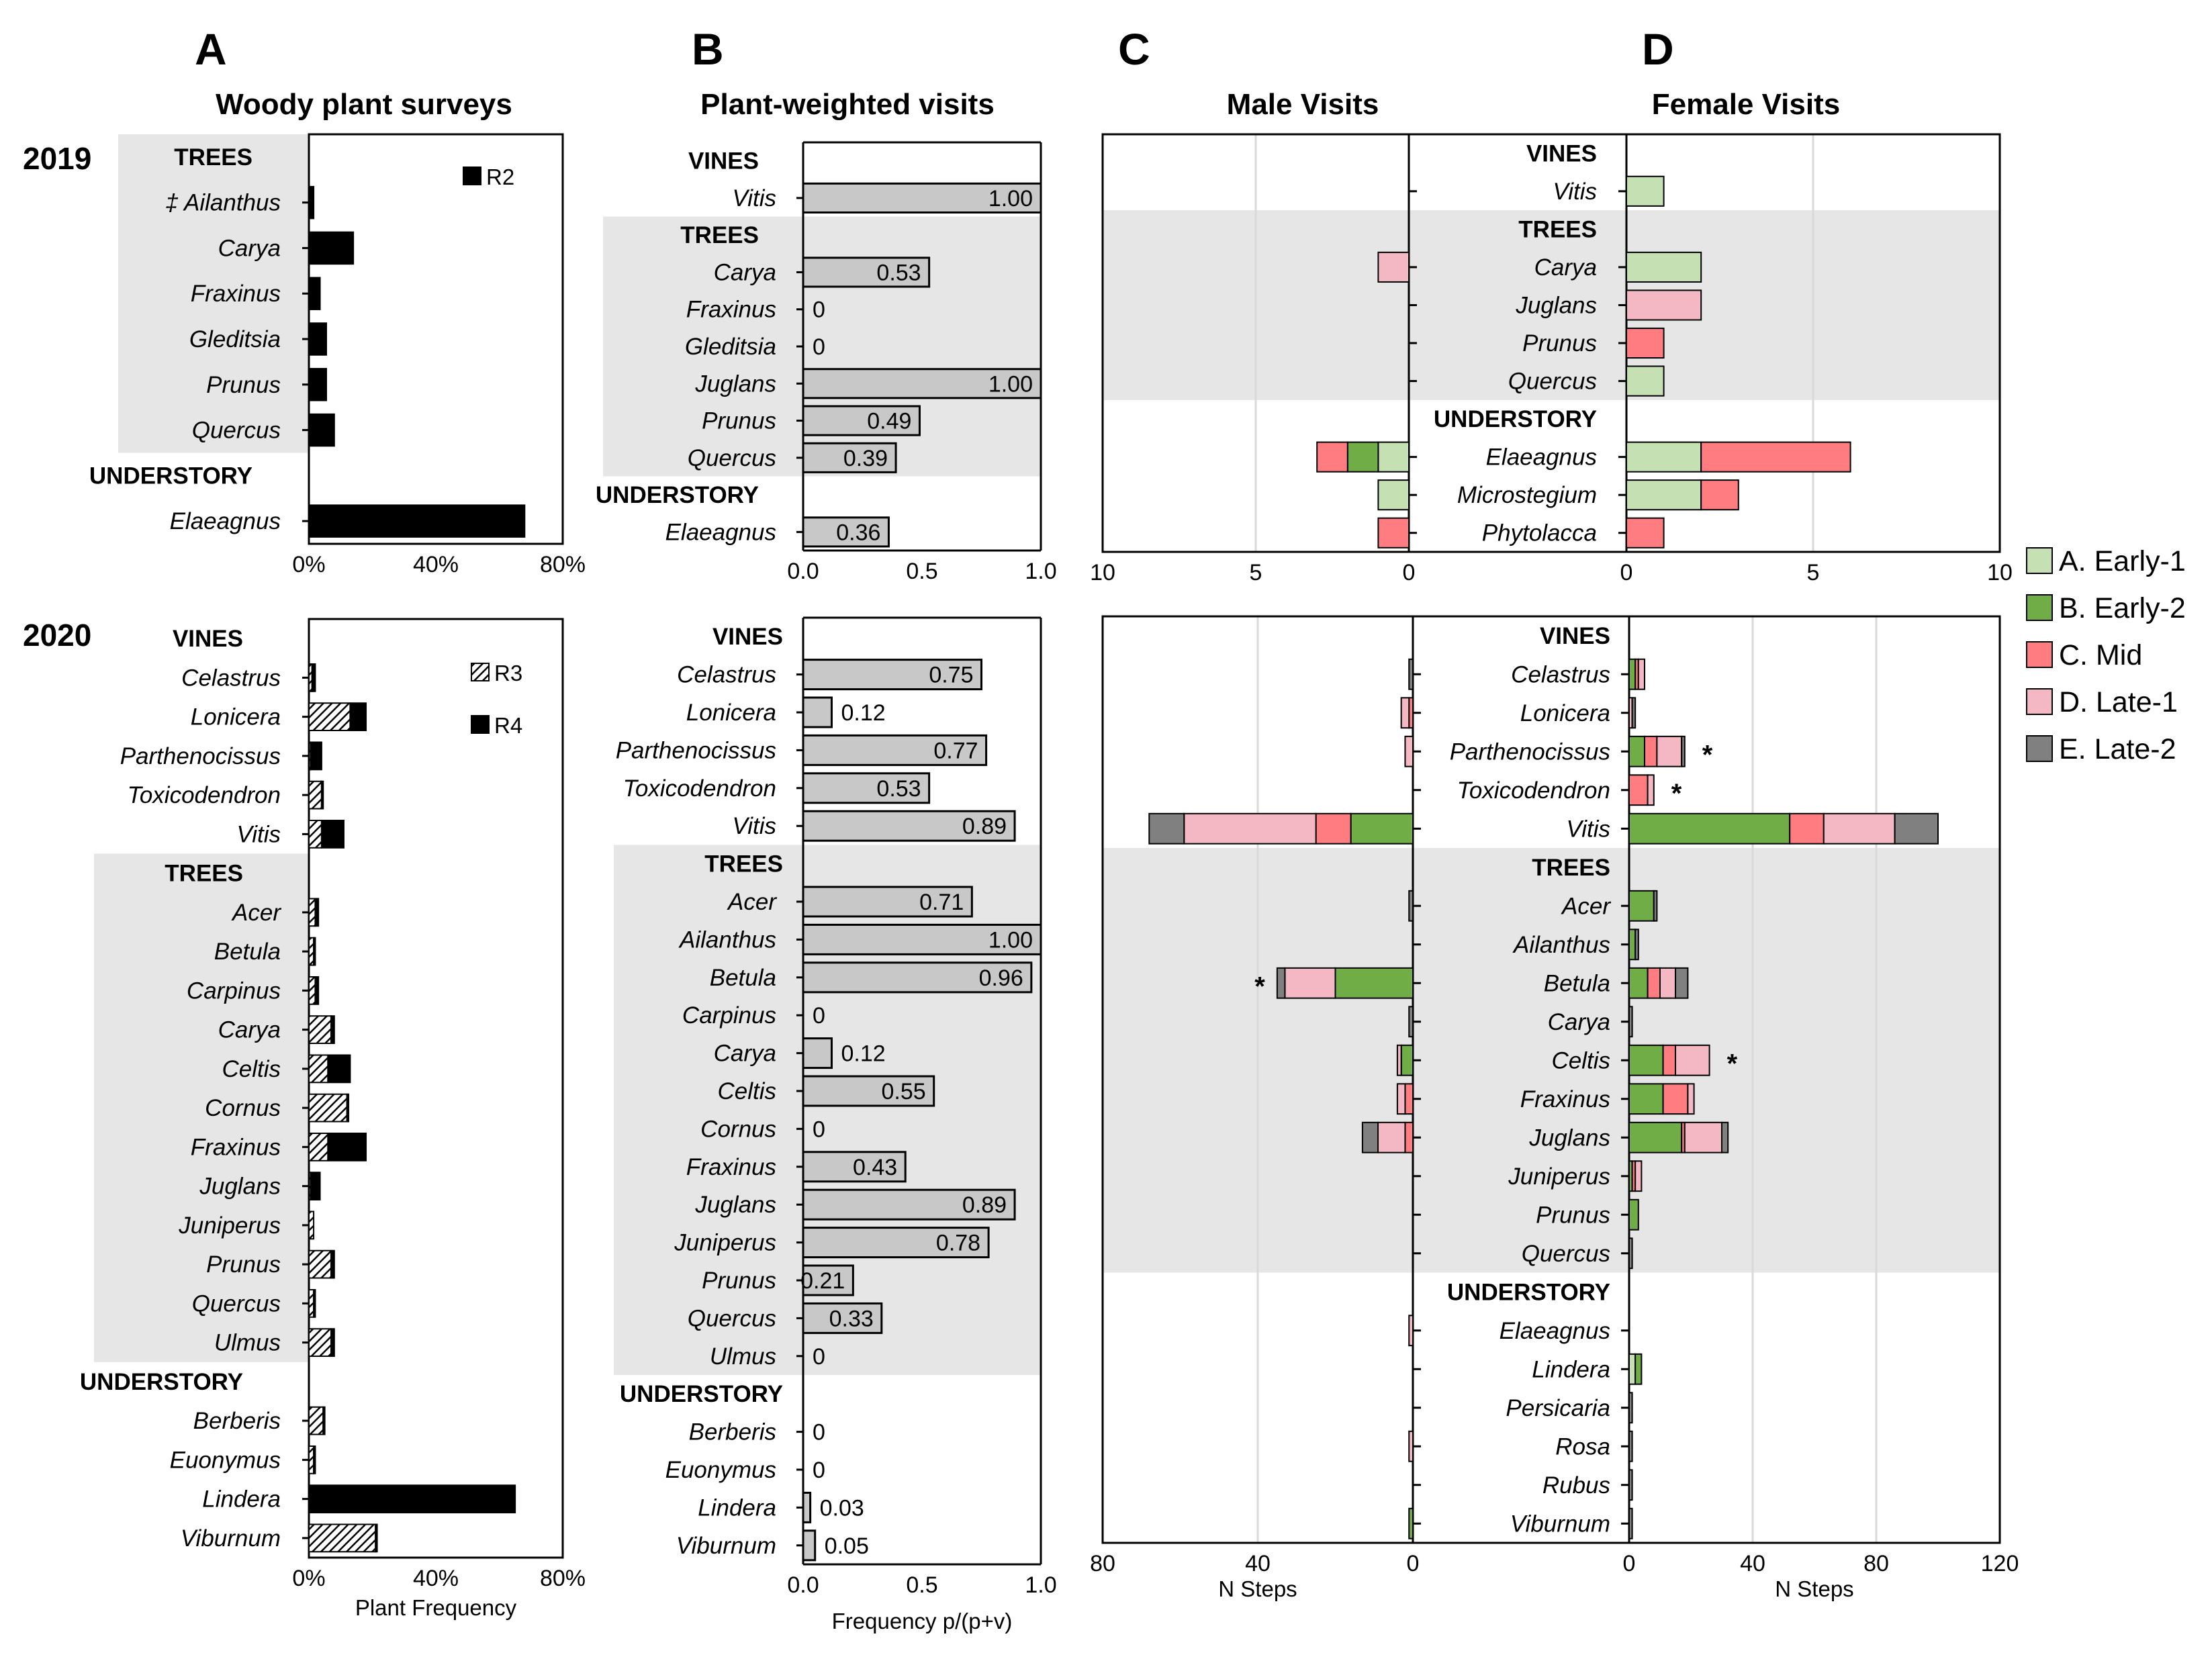  I want to click on legend-label-b-early-2: B. Early-2, so click(2122, 608).